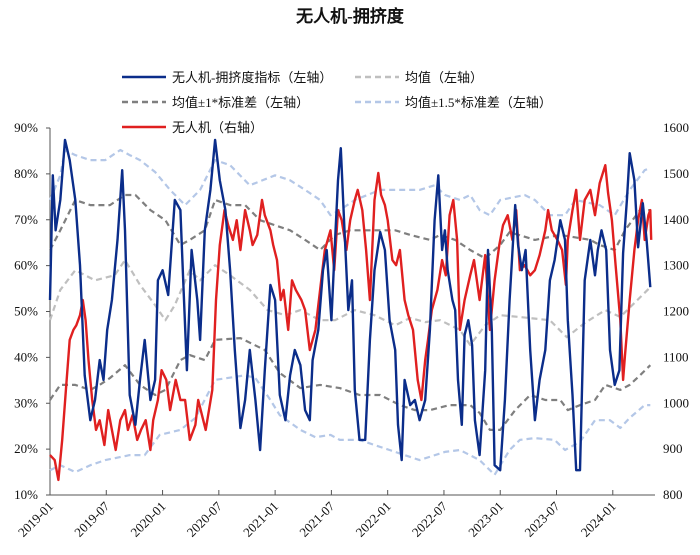 This screenshot has height=555, width=700. Describe the element at coordinates (26, 448) in the screenshot. I see `y-left-tick-label: 20%` at that location.